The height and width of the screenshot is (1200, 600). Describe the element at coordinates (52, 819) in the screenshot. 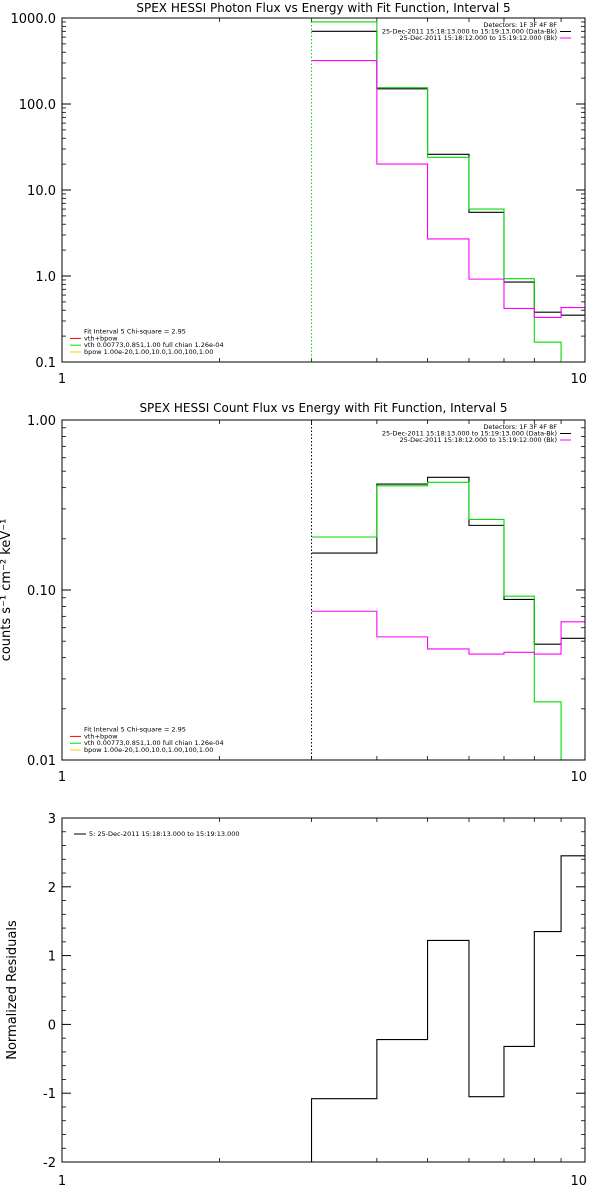

I see `y-tick-label: 3` at that location.